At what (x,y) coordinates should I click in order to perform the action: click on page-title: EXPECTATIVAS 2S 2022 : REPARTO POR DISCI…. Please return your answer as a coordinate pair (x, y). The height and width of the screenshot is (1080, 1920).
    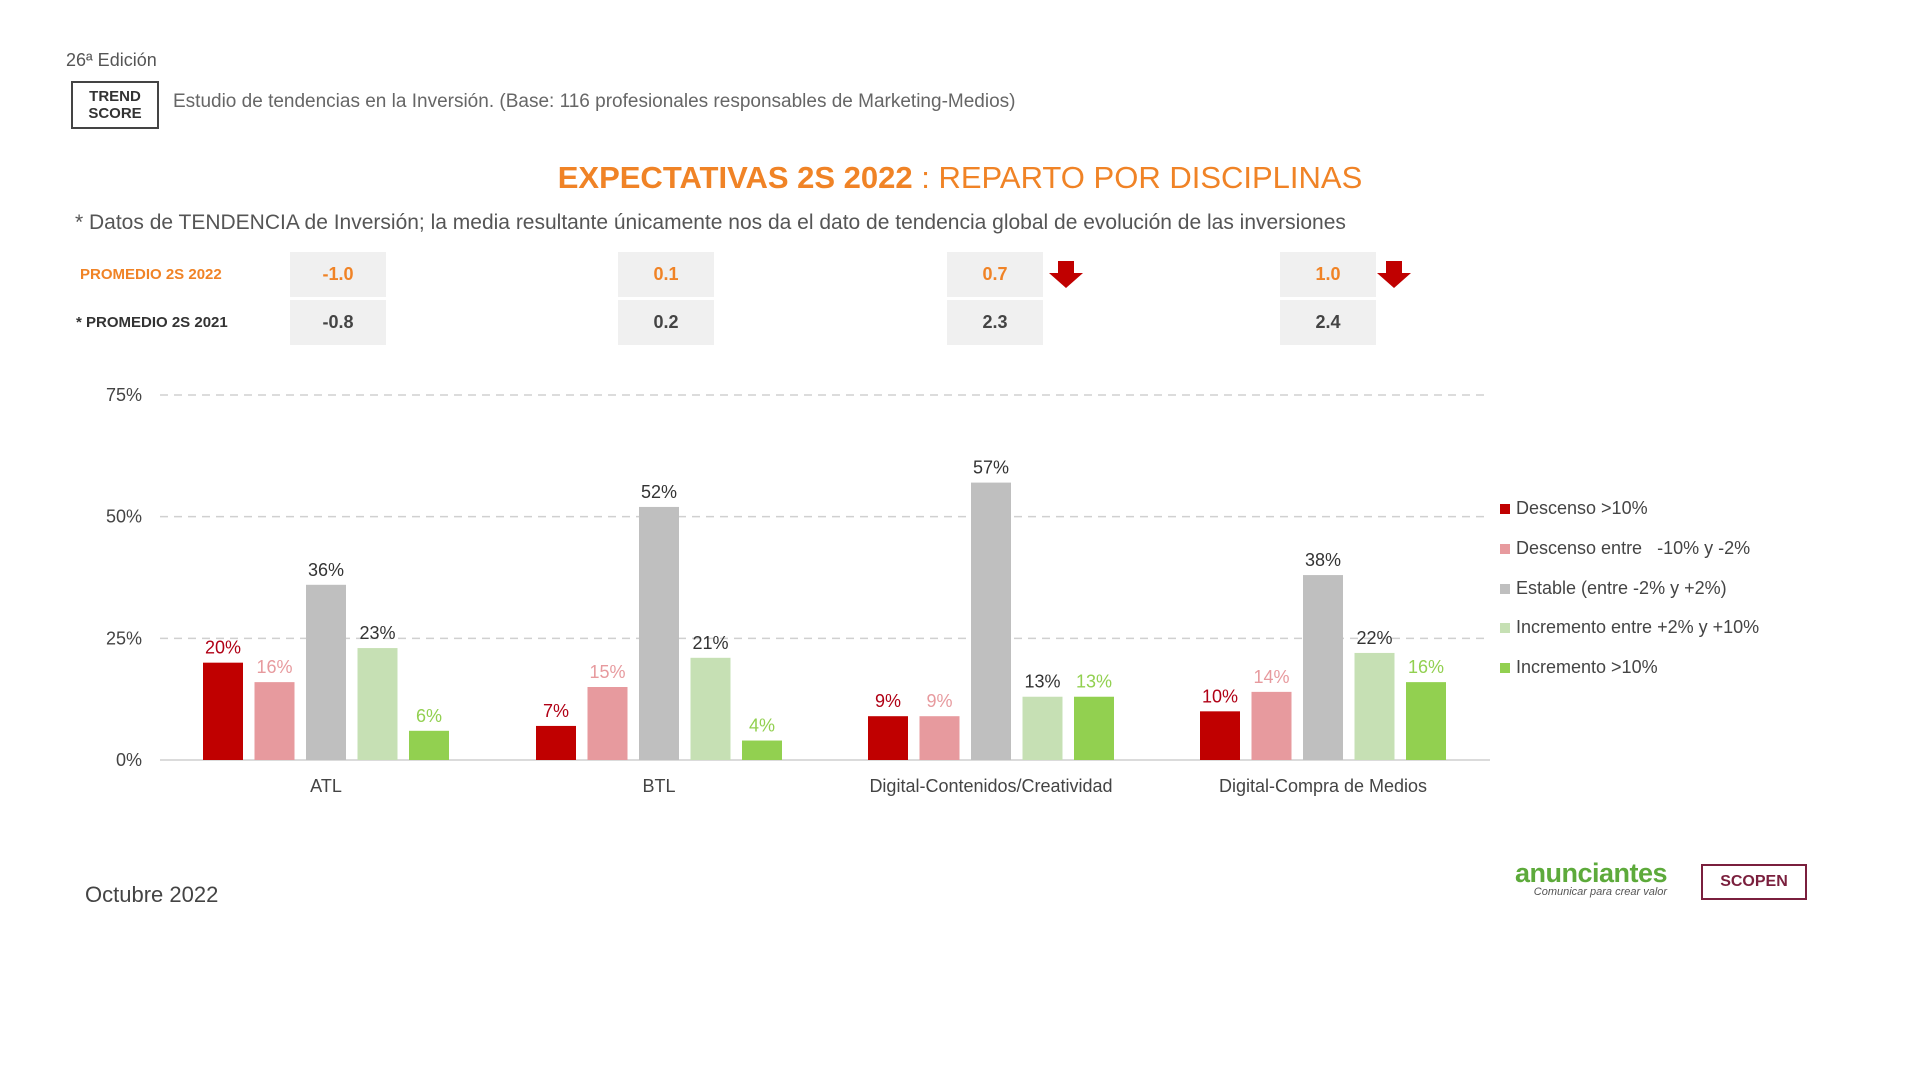
    Looking at the image, I should click on (960, 178).